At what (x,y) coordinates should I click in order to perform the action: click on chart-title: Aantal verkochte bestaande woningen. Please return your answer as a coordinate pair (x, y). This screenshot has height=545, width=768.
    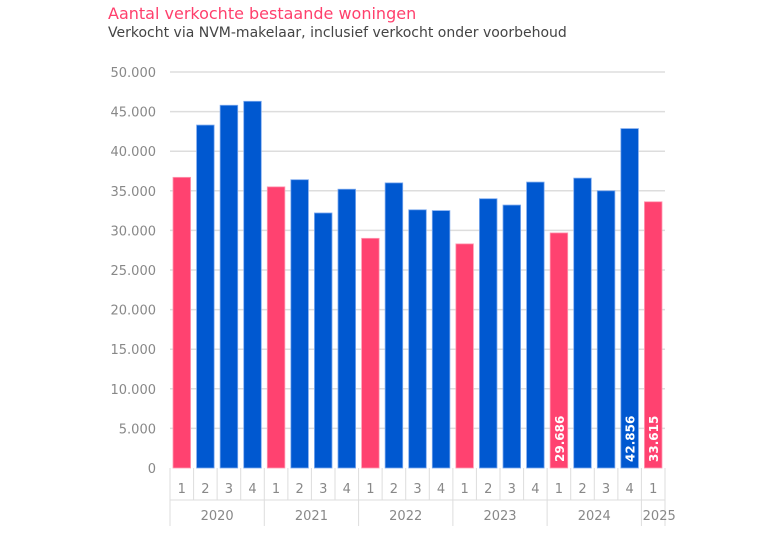
    Looking at the image, I should click on (262, 13).